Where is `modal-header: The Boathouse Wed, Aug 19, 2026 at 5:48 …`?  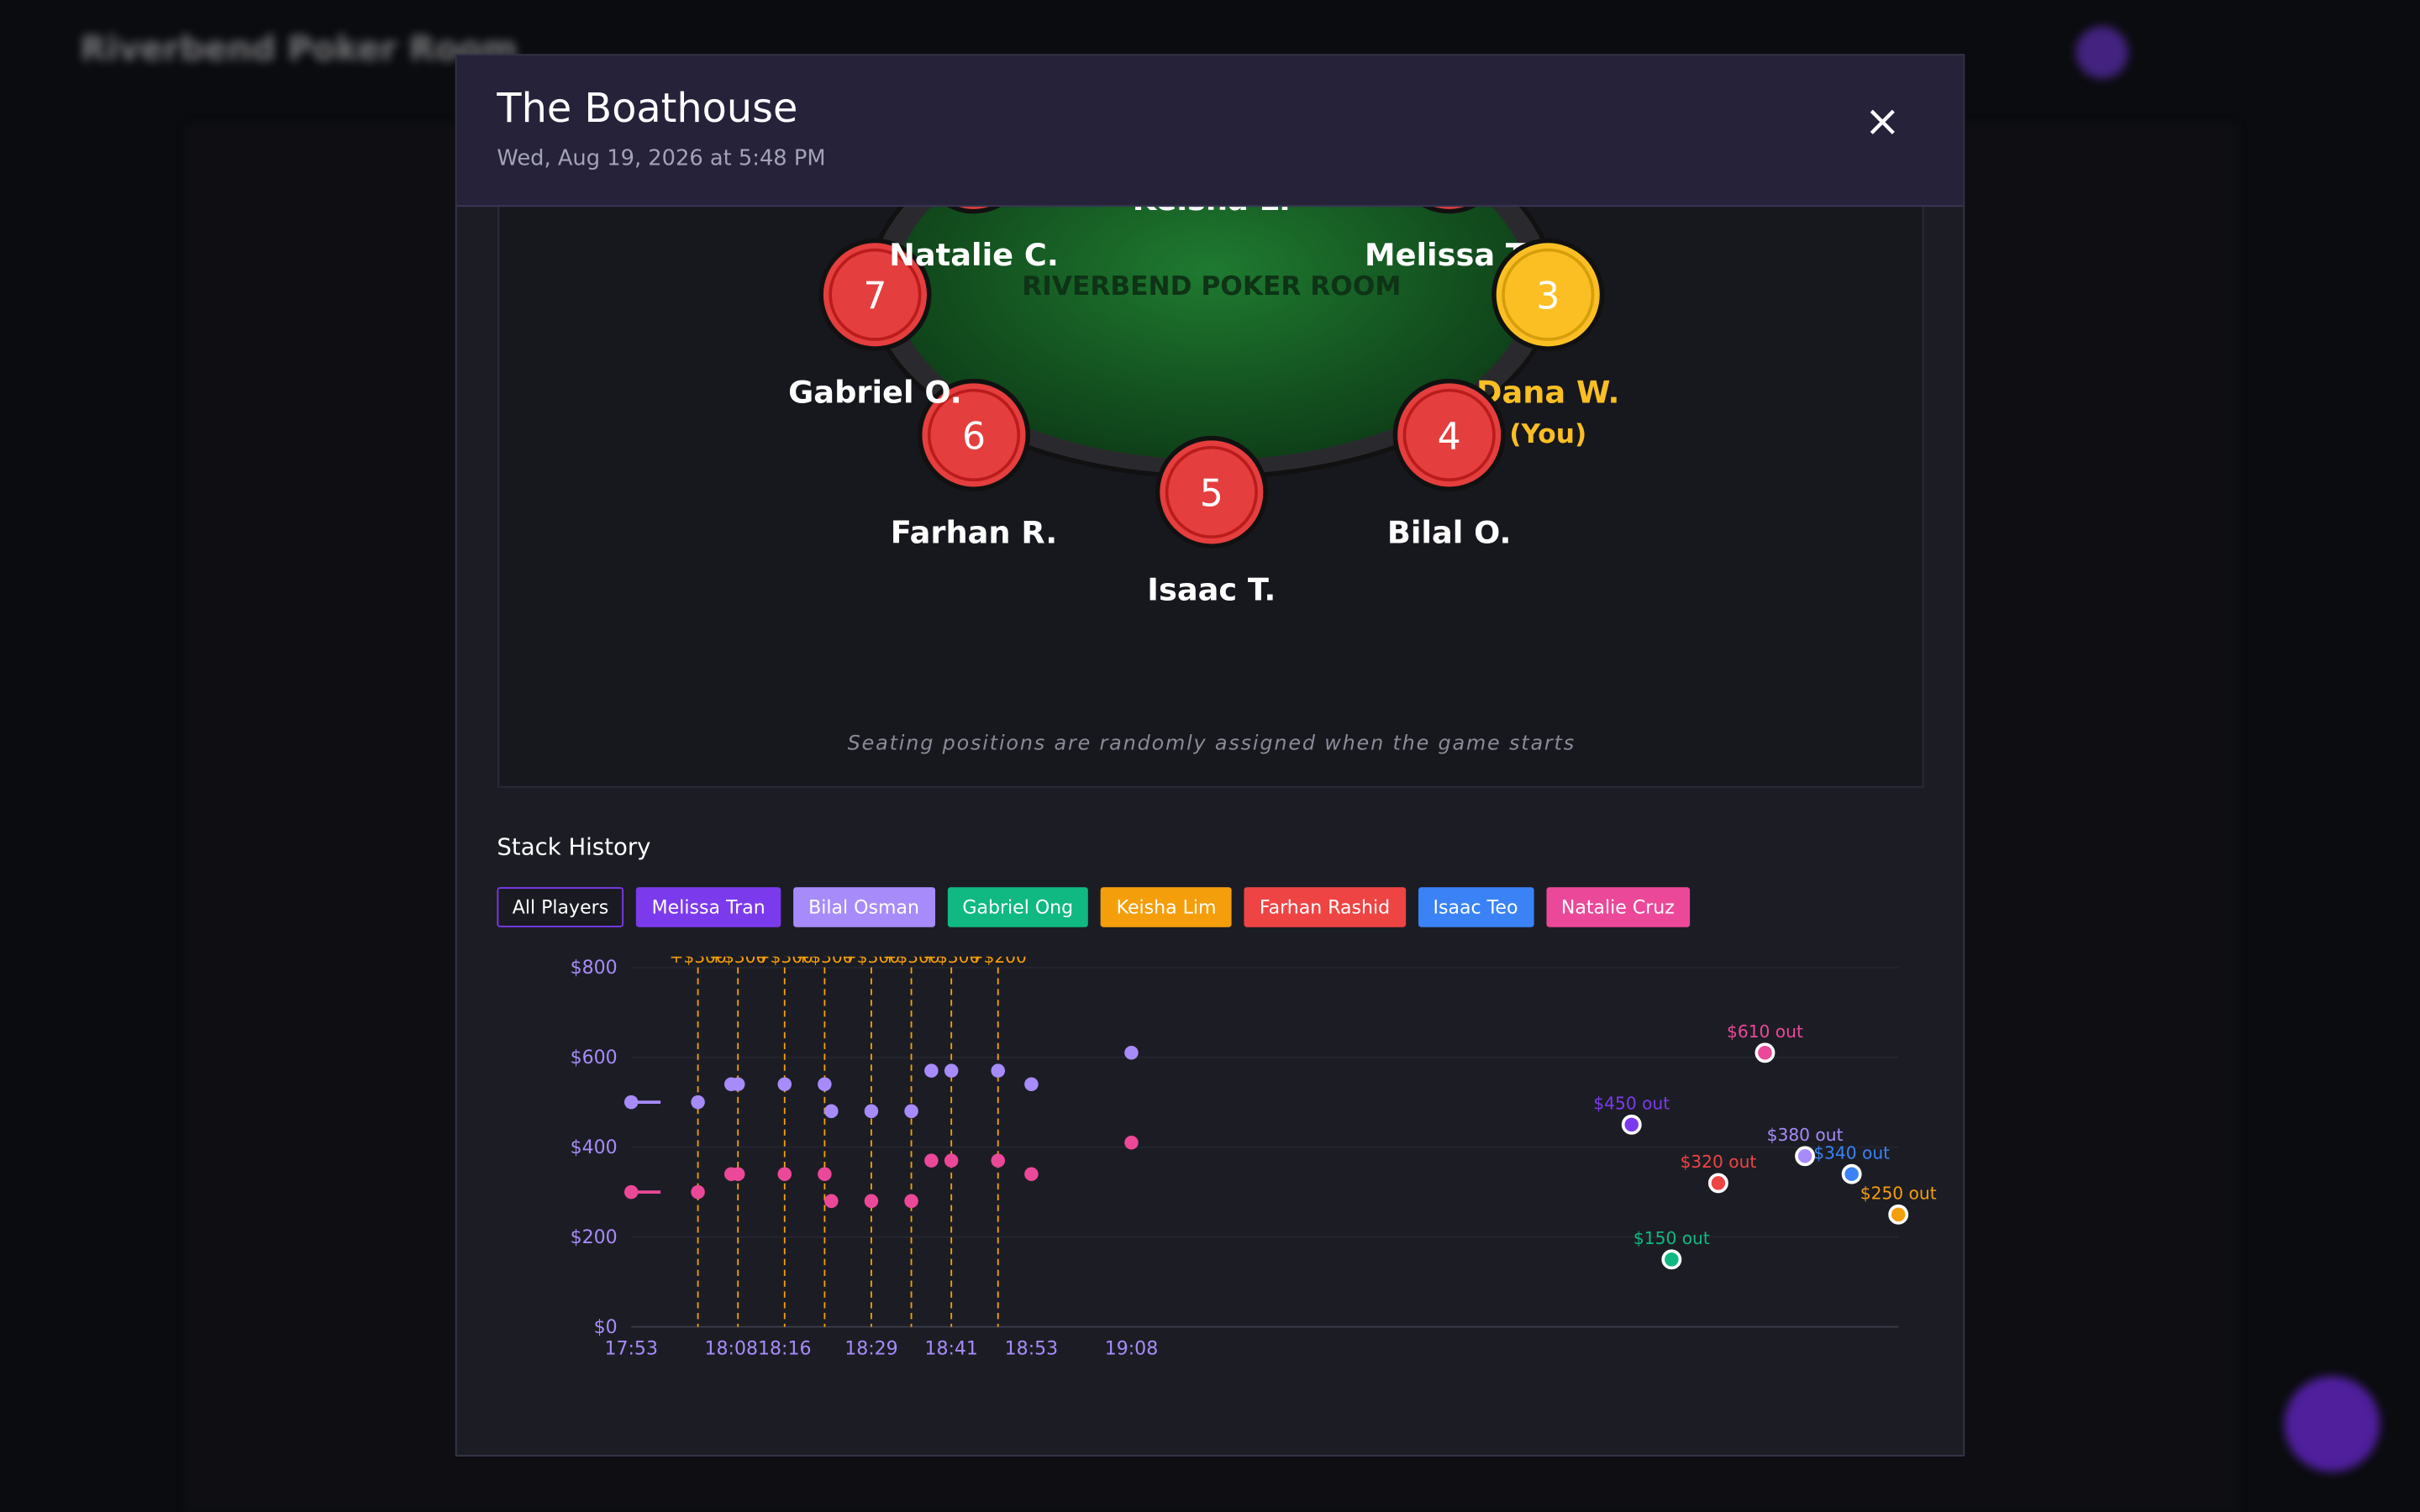 modal-header: The Boathouse Wed, Aug 19, 2026 at 5:48 … is located at coordinates (1210, 131).